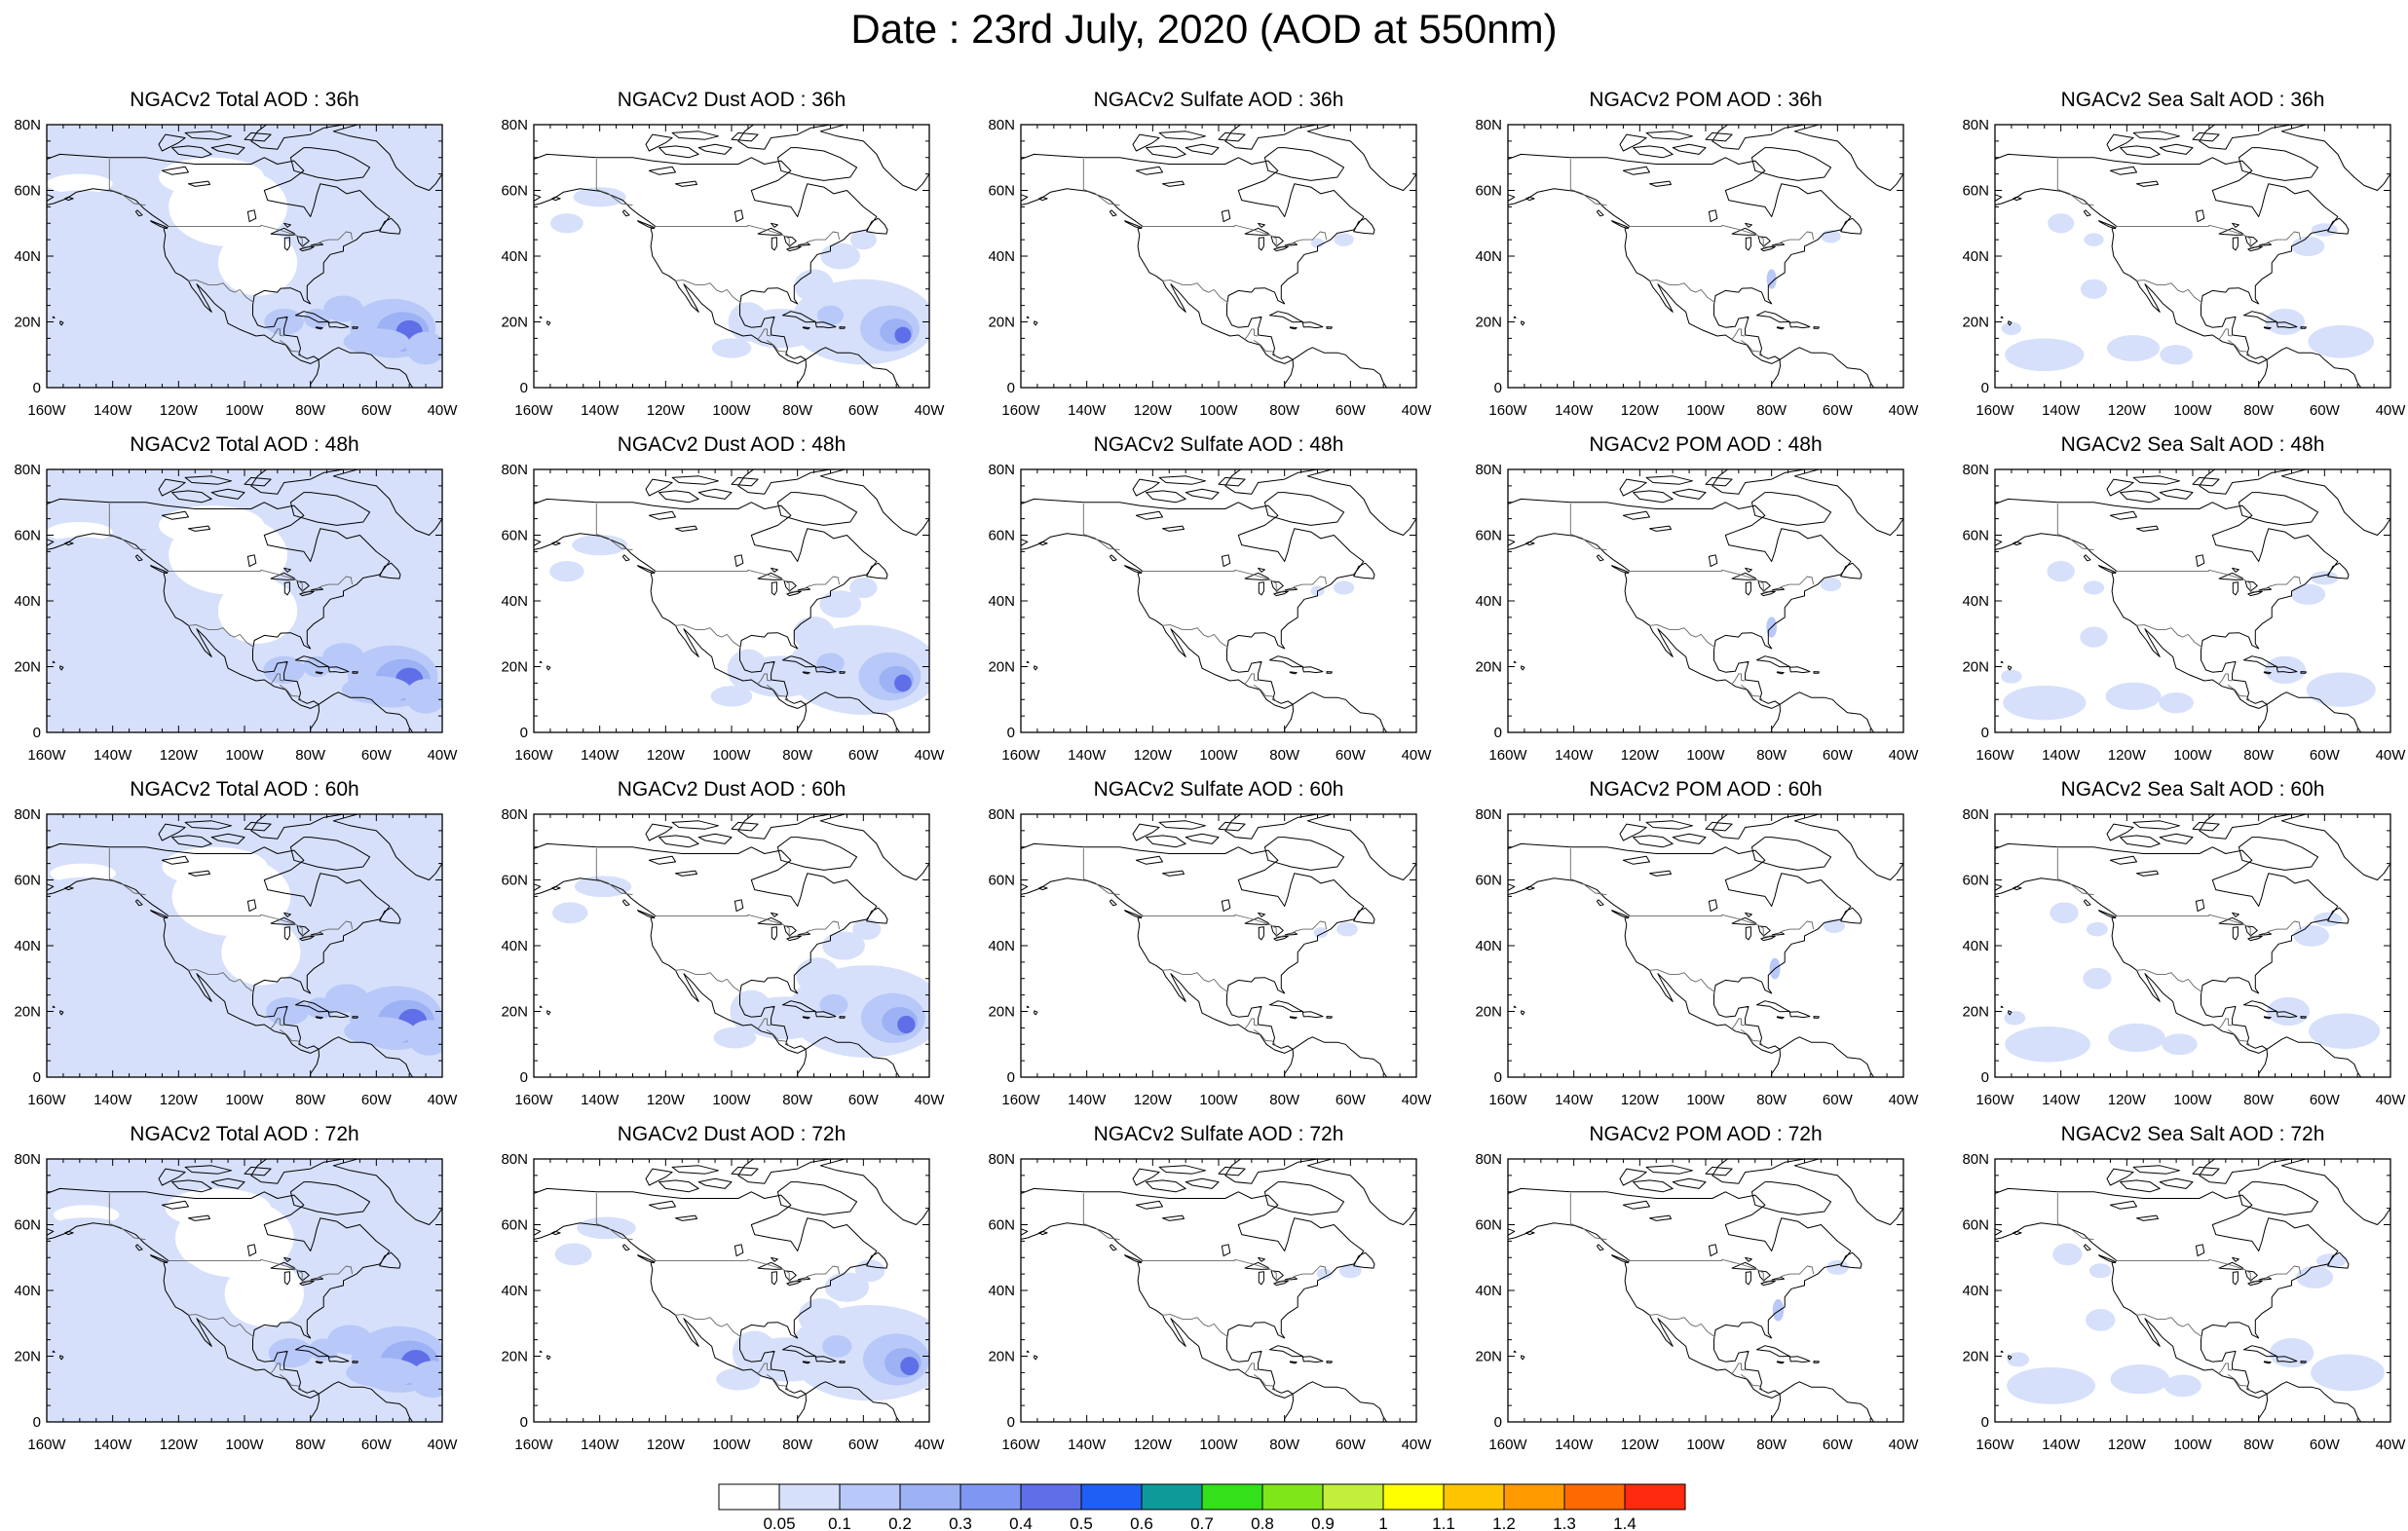 The image size is (2408, 1531). What do you see at coordinates (797, 1100) in the screenshot?
I see `lon-tick-label: 80W` at bounding box center [797, 1100].